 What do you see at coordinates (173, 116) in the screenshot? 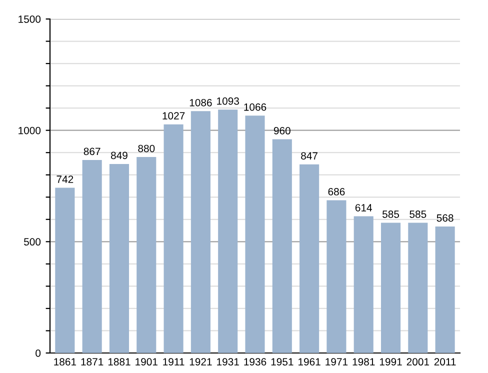
I see `data-label: 1027` at bounding box center [173, 116].